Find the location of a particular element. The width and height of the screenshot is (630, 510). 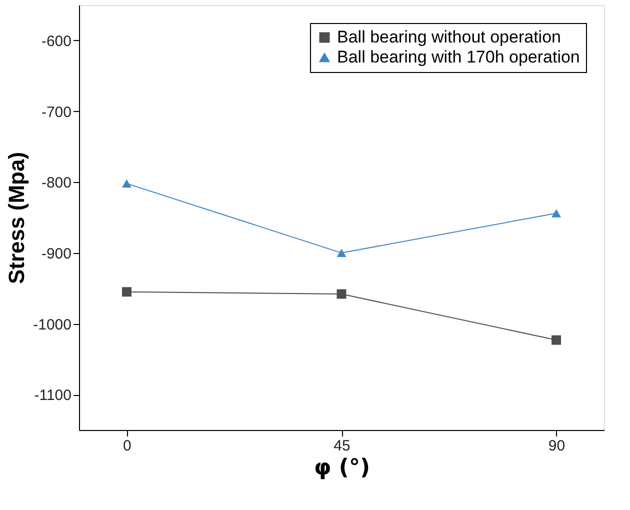

y-tick-label: -900 is located at coordinates (56, 253).